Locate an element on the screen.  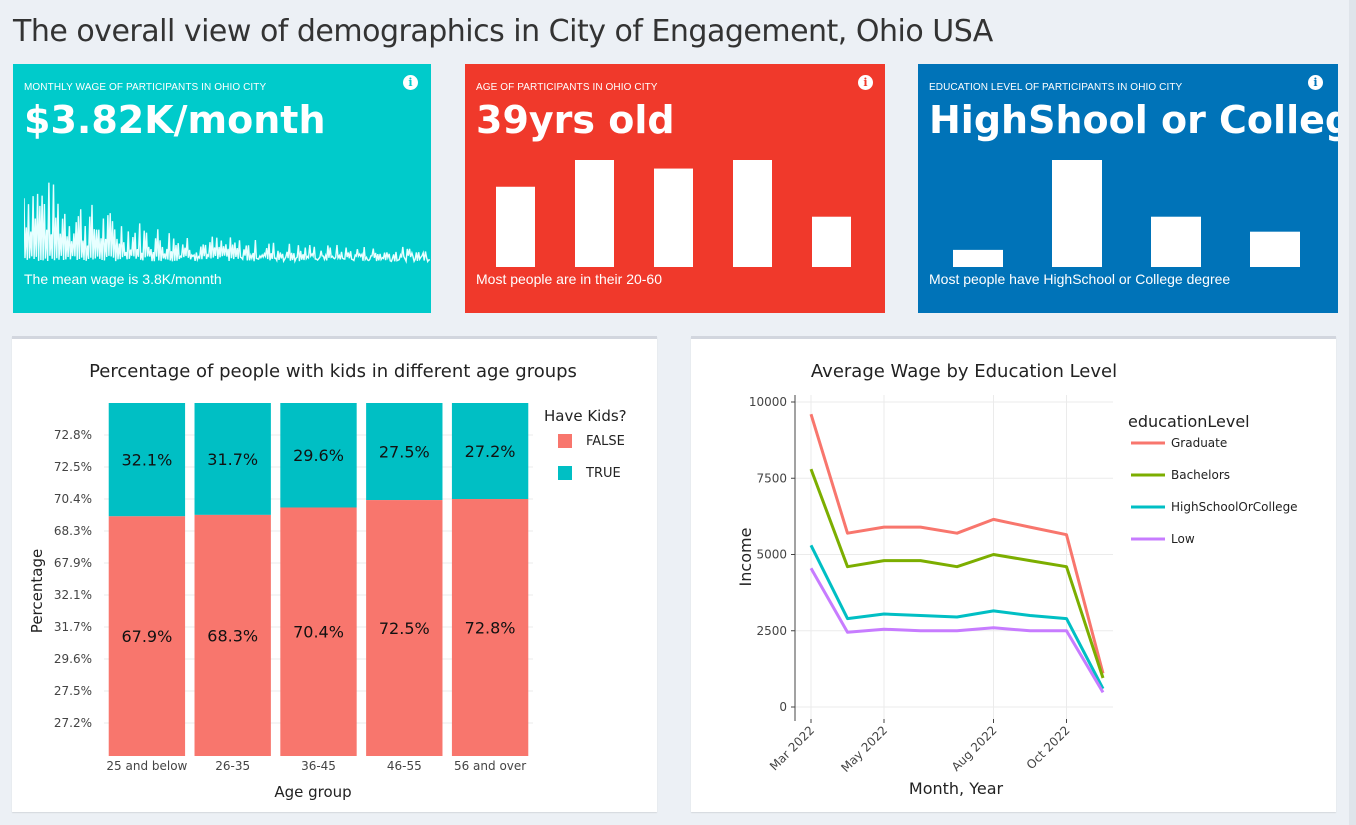
kids-x-tick-label: 46-55 is located at coordinates (404, 766).